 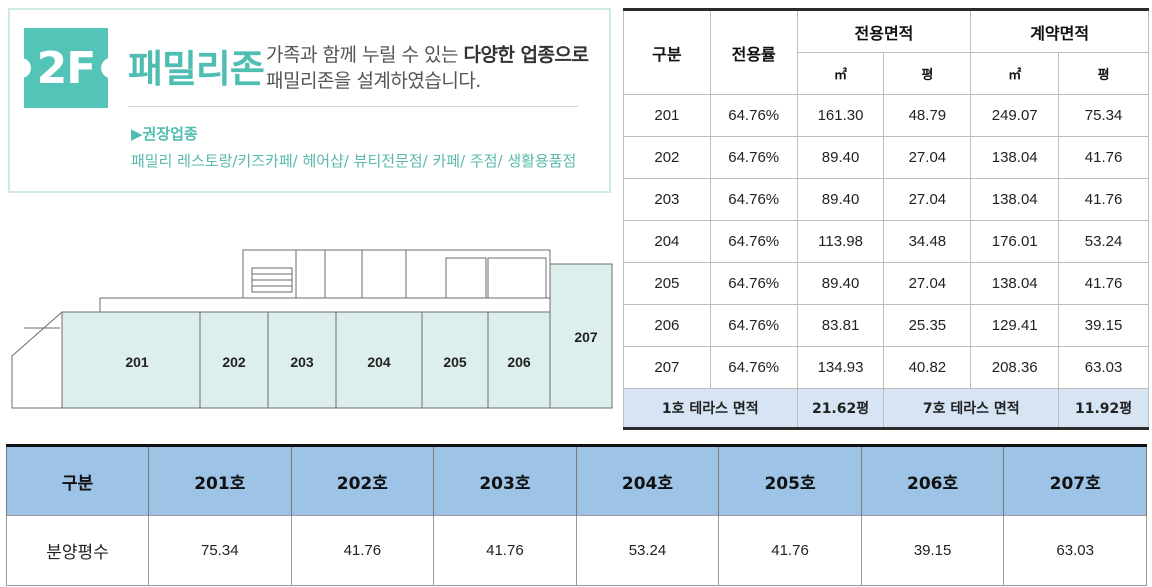 I want to click on table-row: 206 64.76% 83.81 25.35 129.41 39.15, so click(x=886, y=325).